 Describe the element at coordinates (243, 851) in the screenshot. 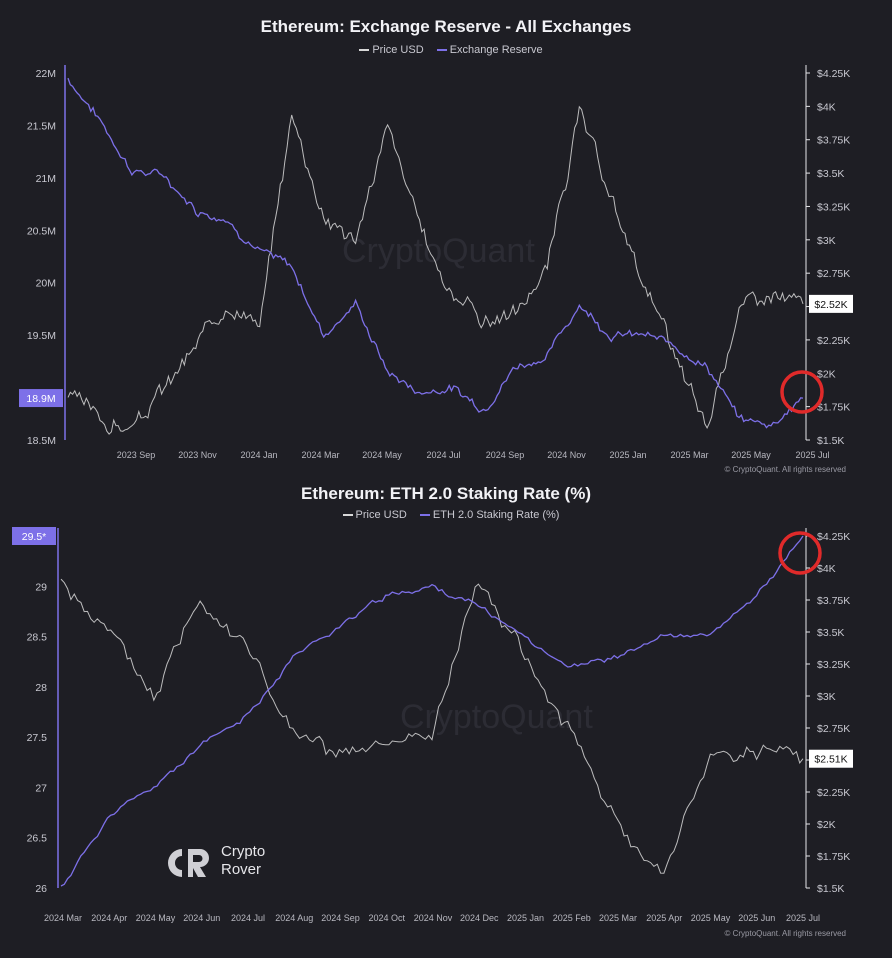

I see `logo-line-1: Crypto` at that location.